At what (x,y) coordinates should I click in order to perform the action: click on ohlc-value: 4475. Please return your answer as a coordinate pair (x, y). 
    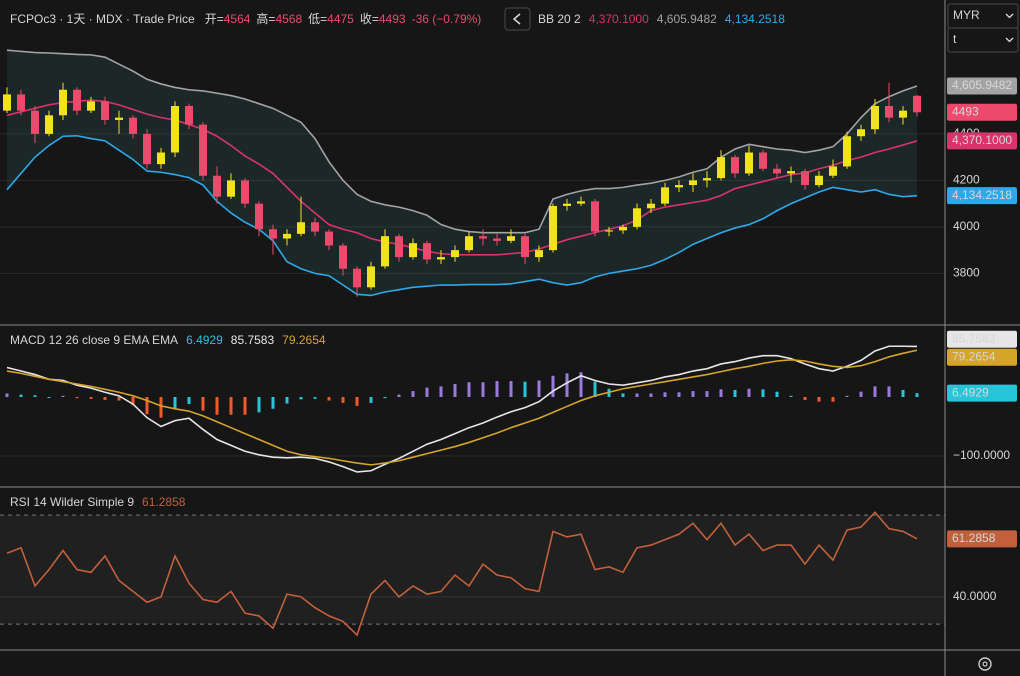
    Looking at the image, I should click on (340, 19).